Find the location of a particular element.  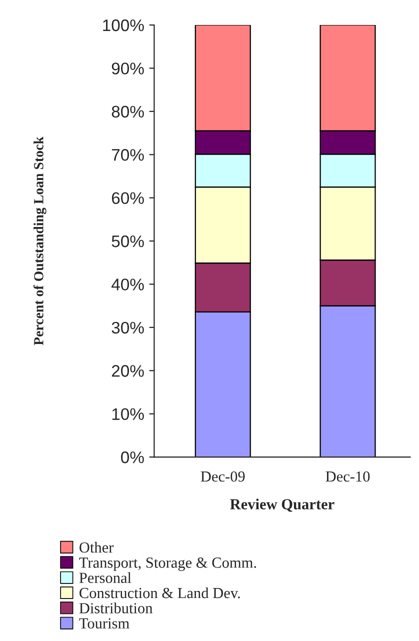

legend-label: Personal is located at coordinates (105, 578).